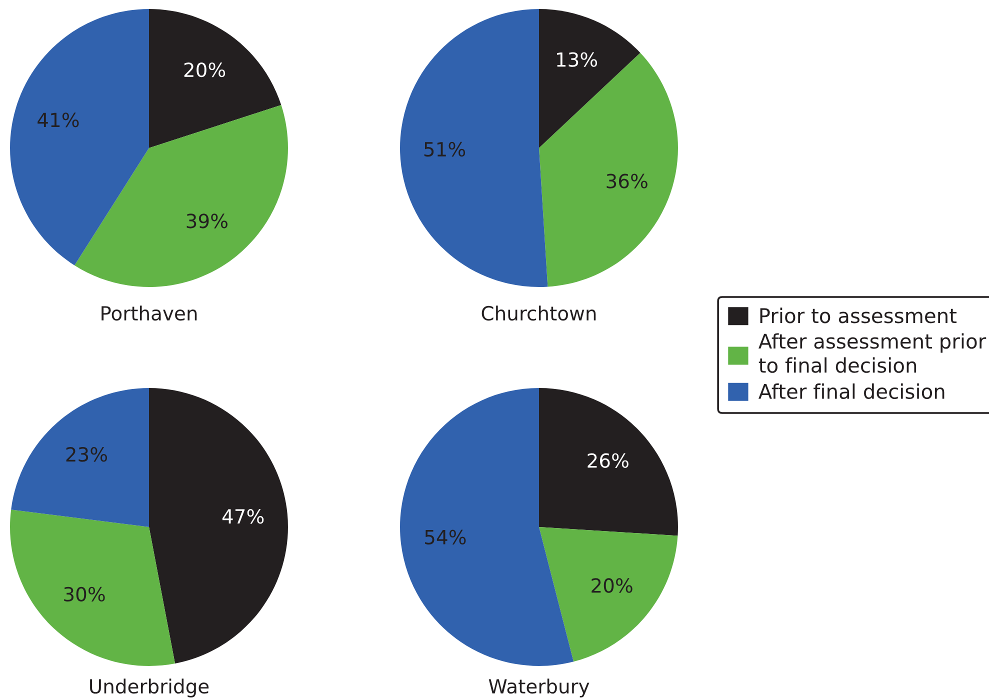  Describe the element at coordinates (445, 537) in the screenshot. I see `data-label: 54%` at that location.